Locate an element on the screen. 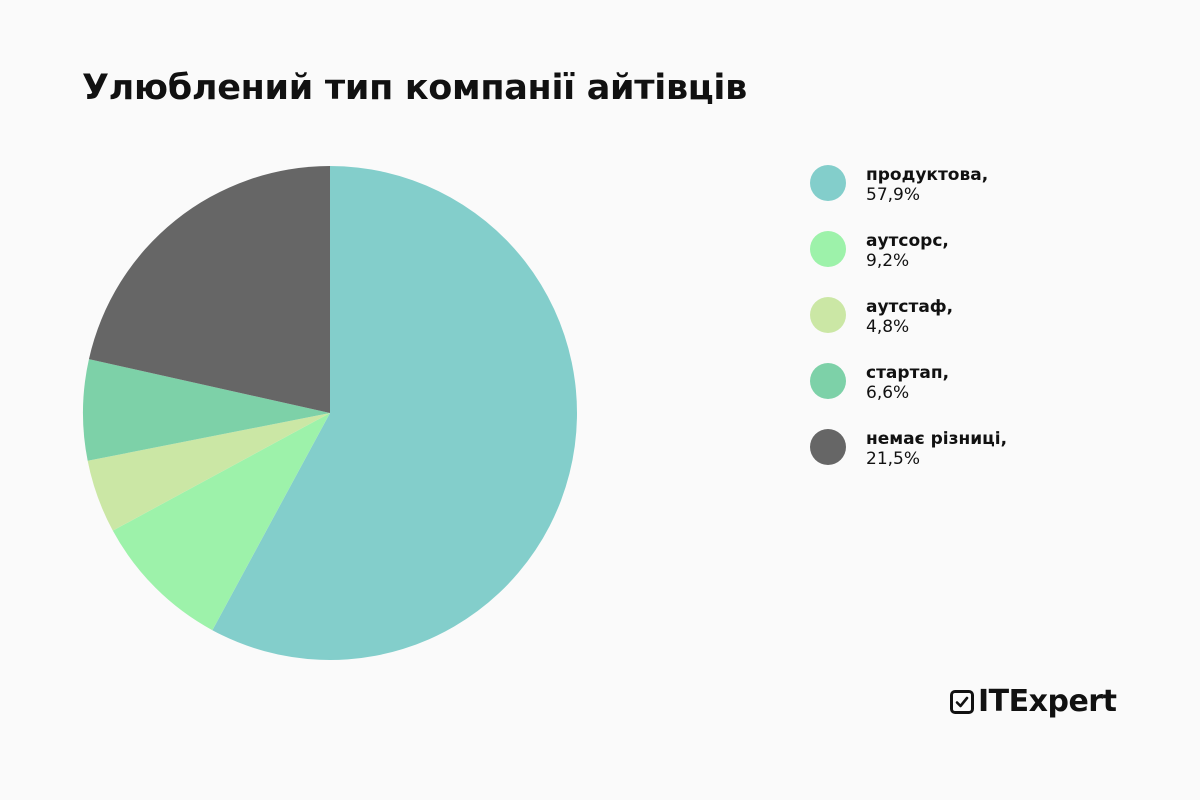 The image size is (1200, 800). legend-item: аутсорс, 9,2% is located at coordinates (908, 264).